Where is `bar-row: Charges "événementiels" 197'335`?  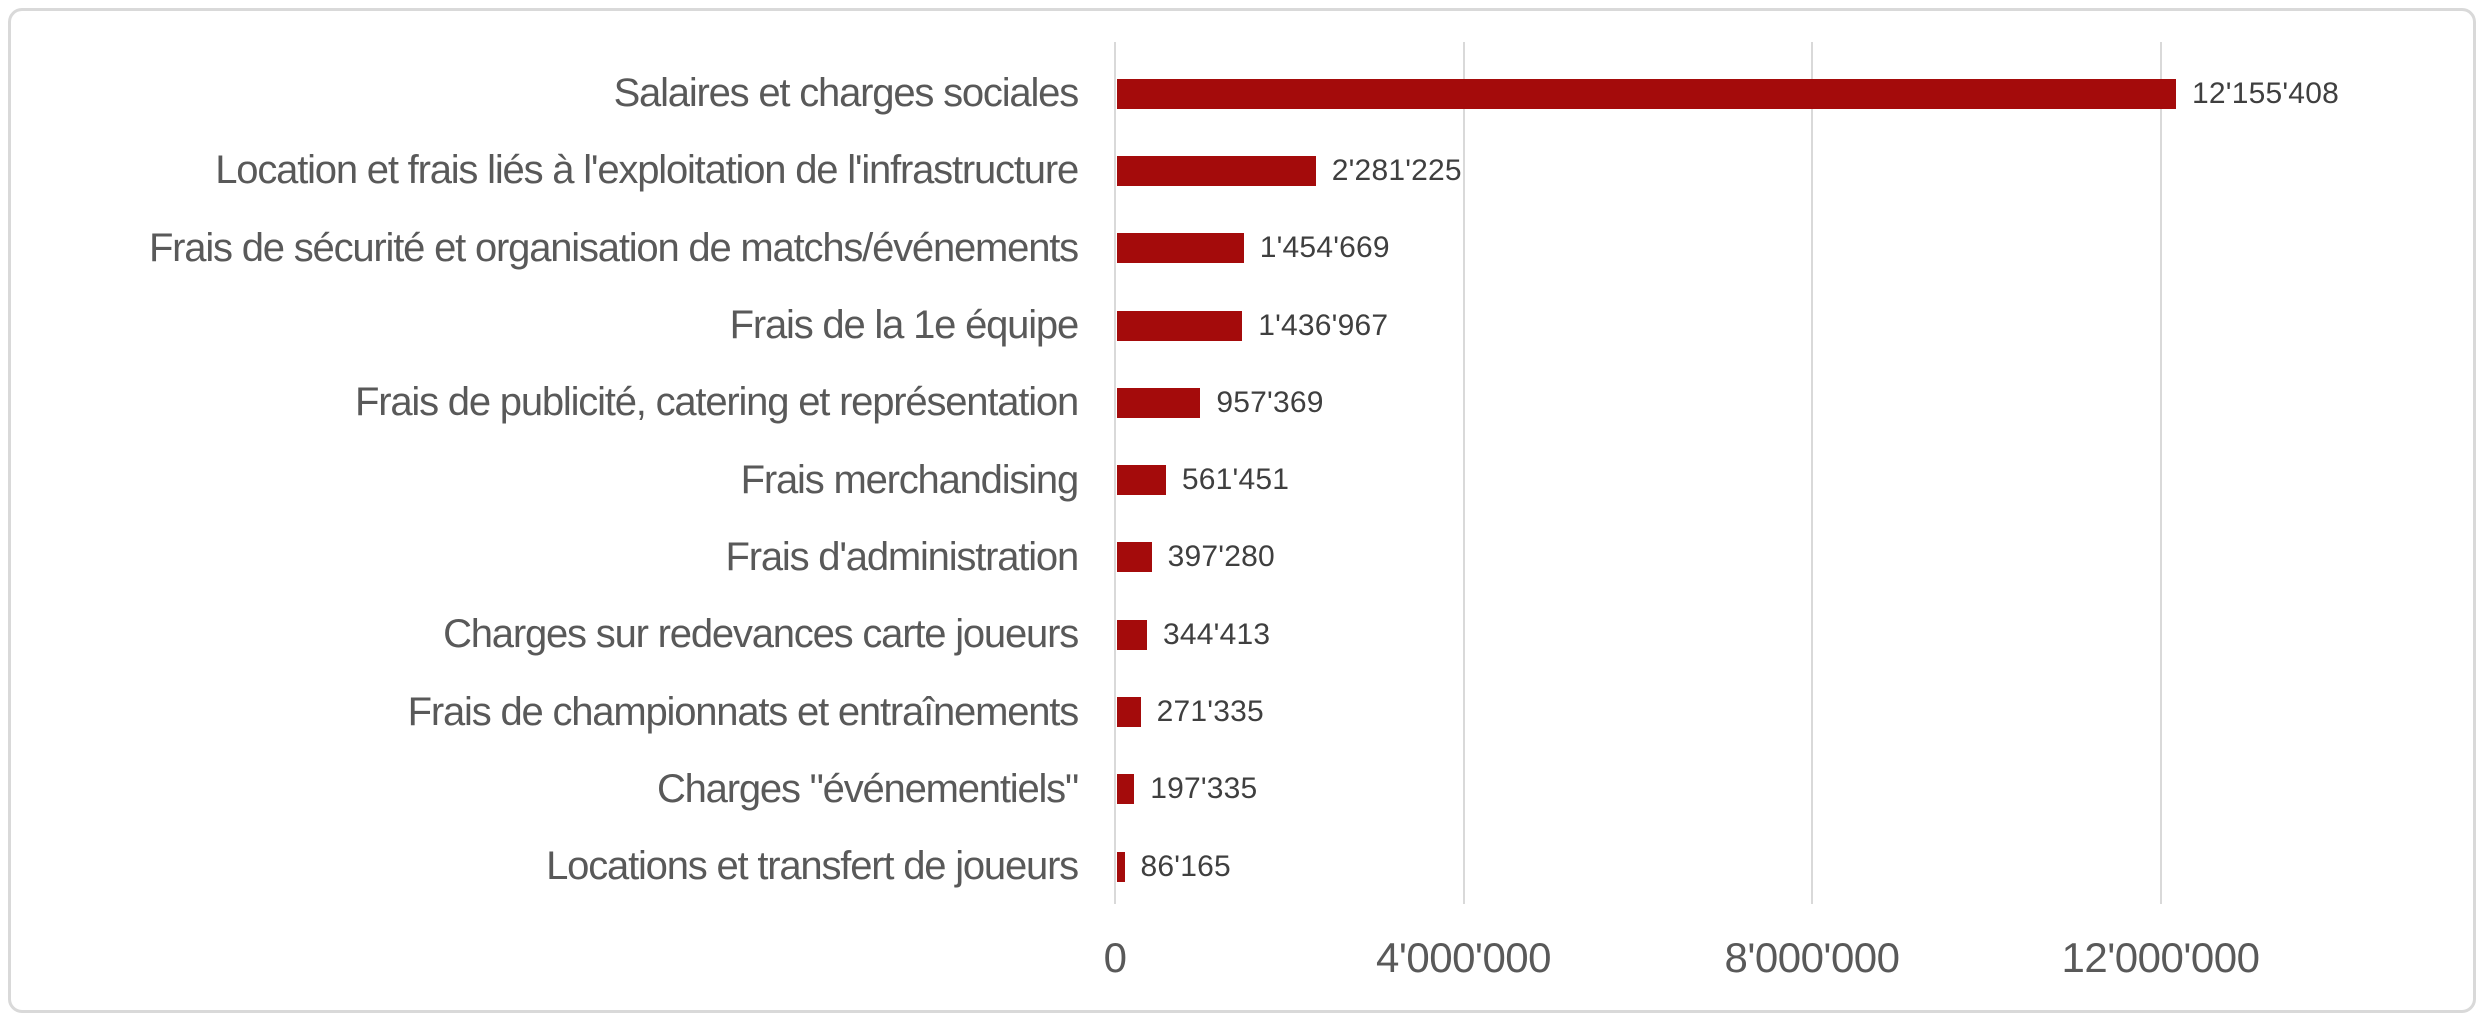
bar-row: Charges "événementiels" 197'335 is located at coordinates (1245, 789).